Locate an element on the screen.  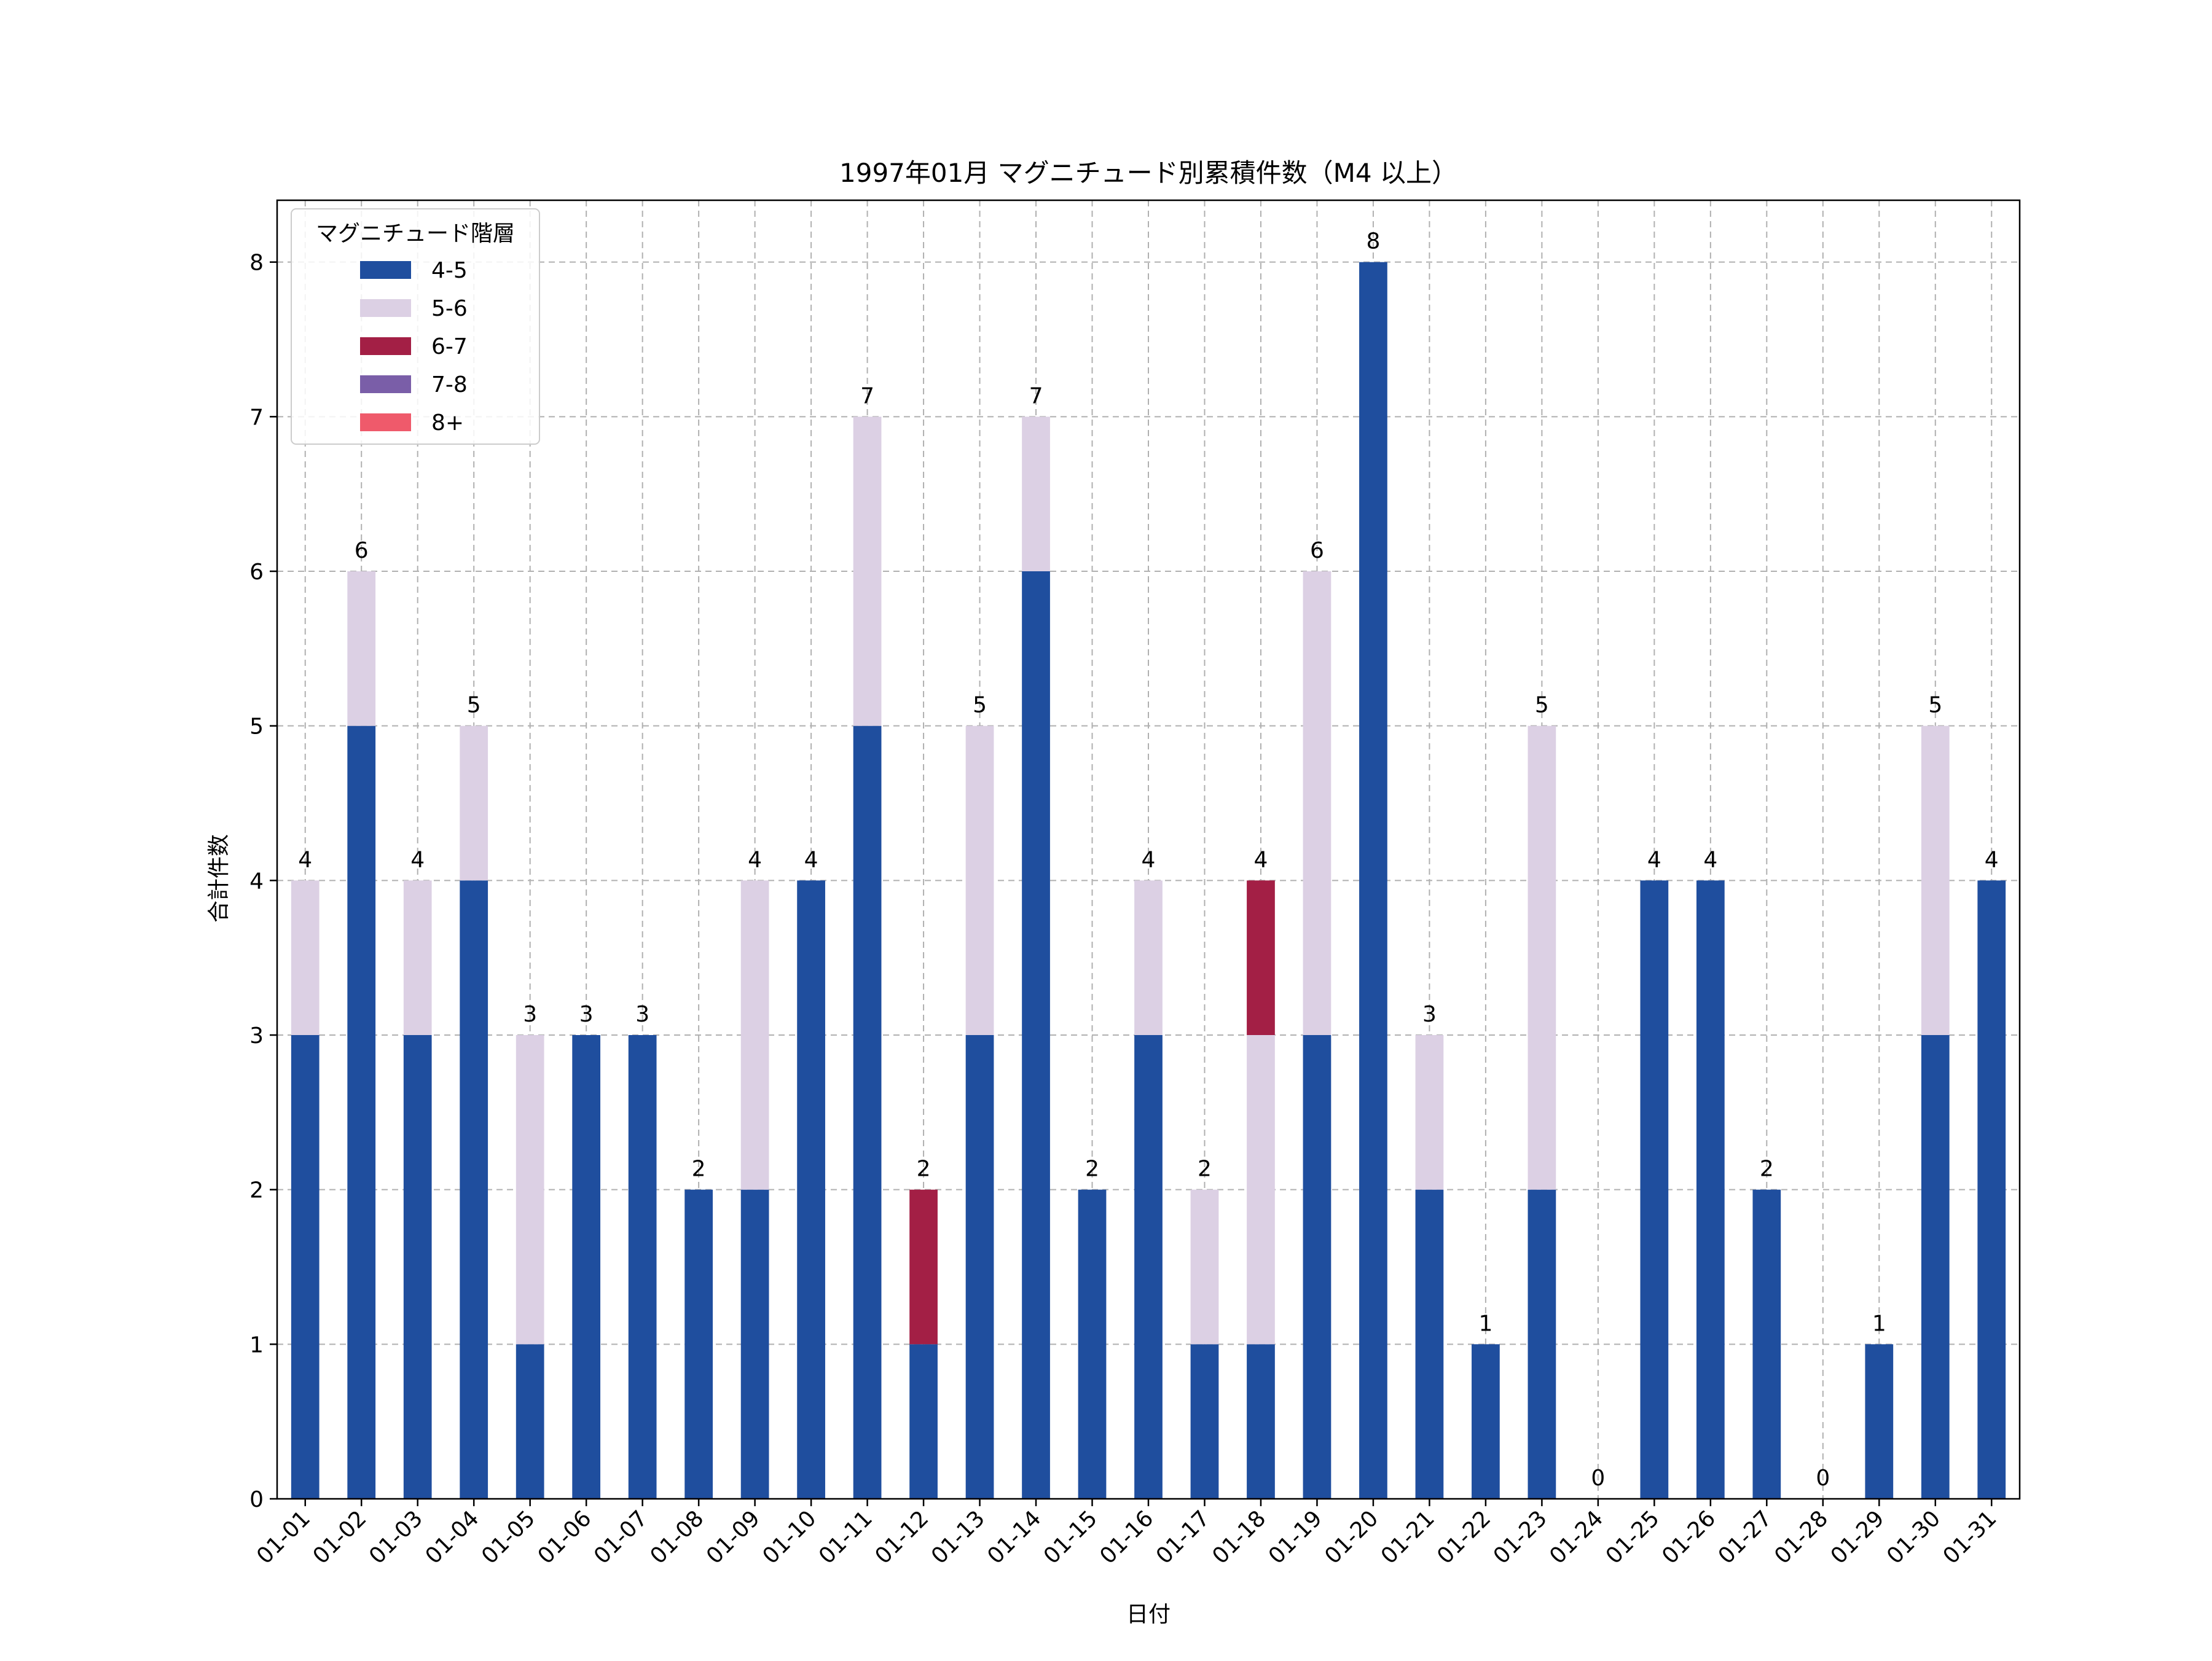
x-axis-label: 日付 is located at coordinates (1148, 1614).